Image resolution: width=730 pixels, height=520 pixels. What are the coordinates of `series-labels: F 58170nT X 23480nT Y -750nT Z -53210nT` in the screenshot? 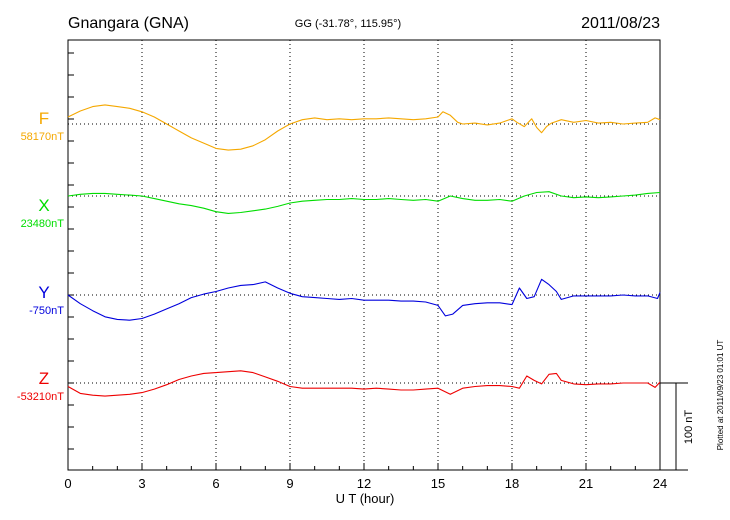 It's located at (40, 256).